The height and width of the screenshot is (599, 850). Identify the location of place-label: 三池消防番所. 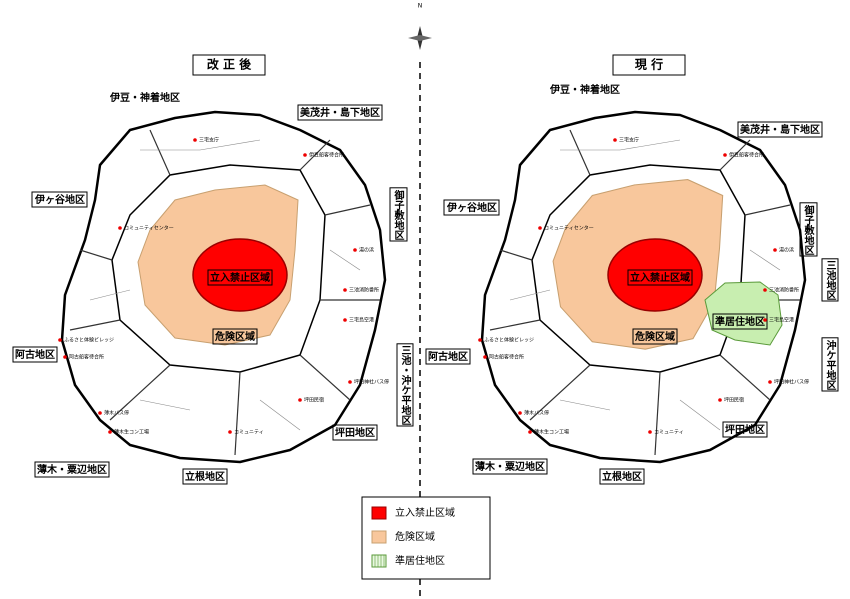
(364, 290).